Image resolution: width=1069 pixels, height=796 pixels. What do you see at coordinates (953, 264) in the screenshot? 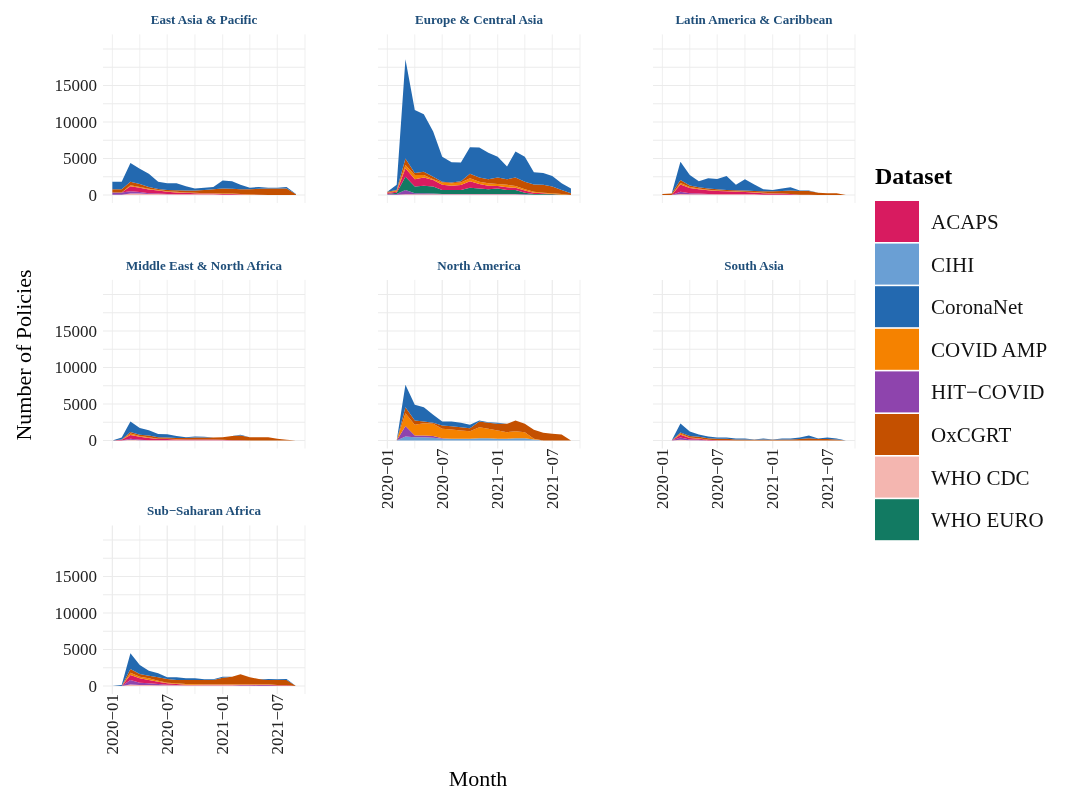
I see `legend-label: CIHI` at bounding box center [953, 264].